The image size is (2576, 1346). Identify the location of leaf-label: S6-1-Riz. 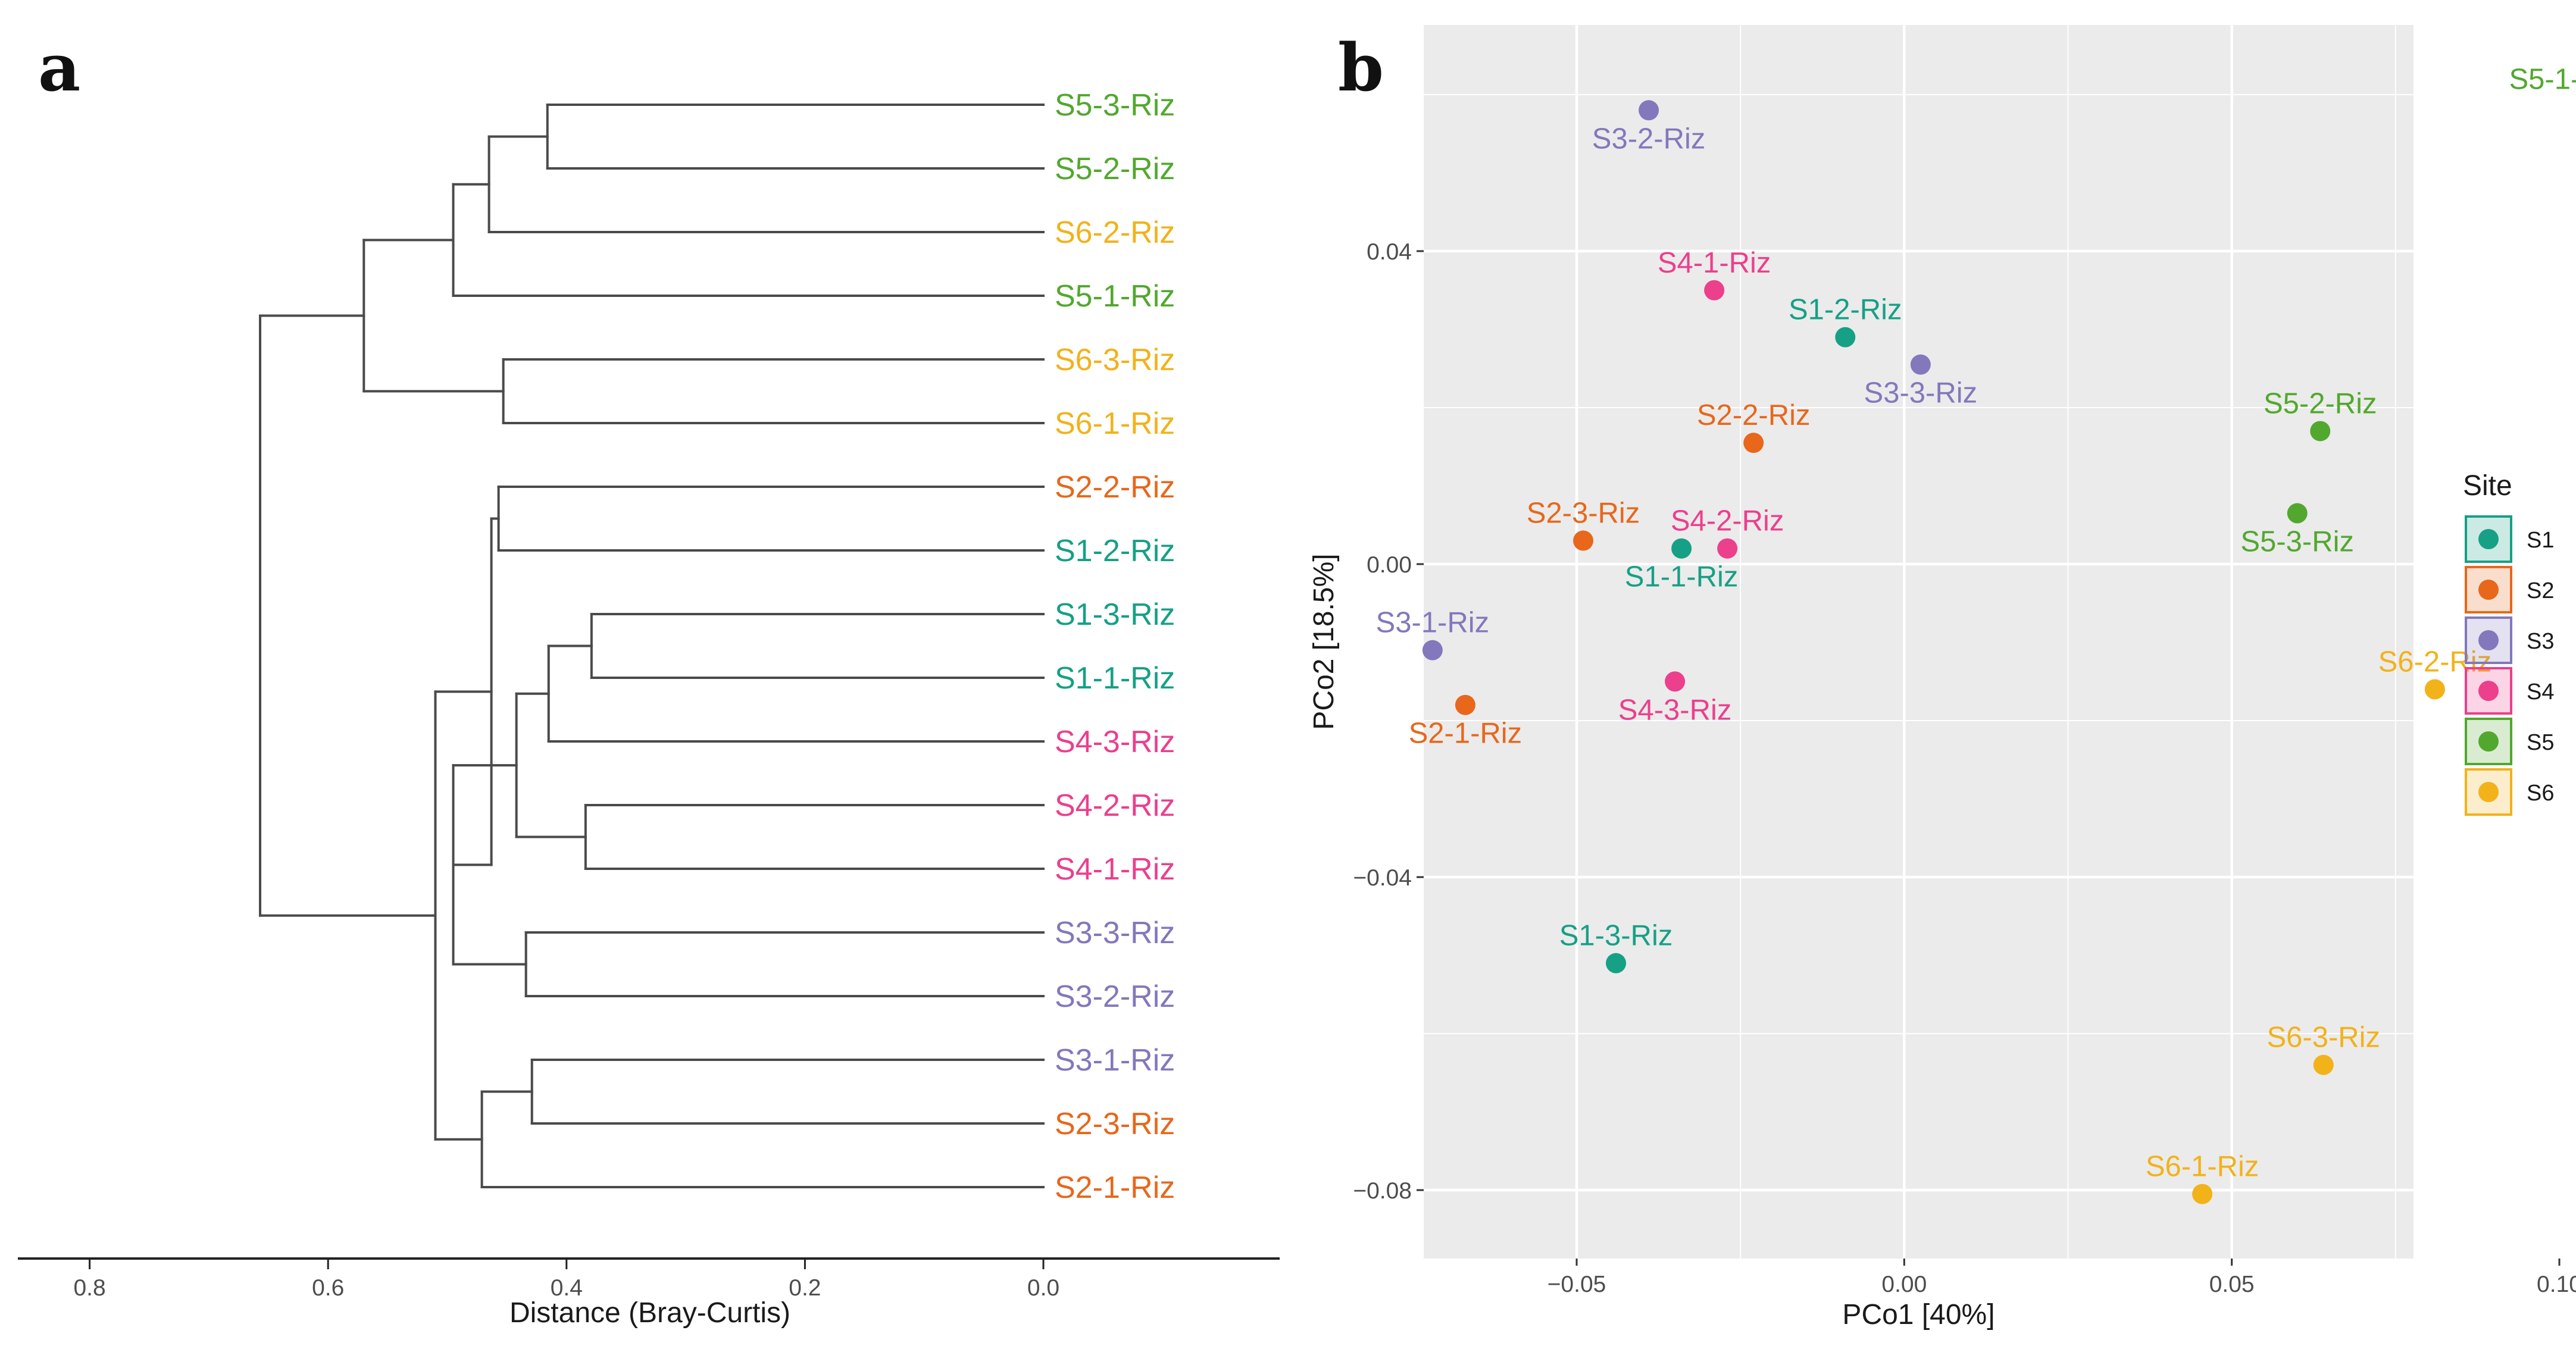
(1115, 423).